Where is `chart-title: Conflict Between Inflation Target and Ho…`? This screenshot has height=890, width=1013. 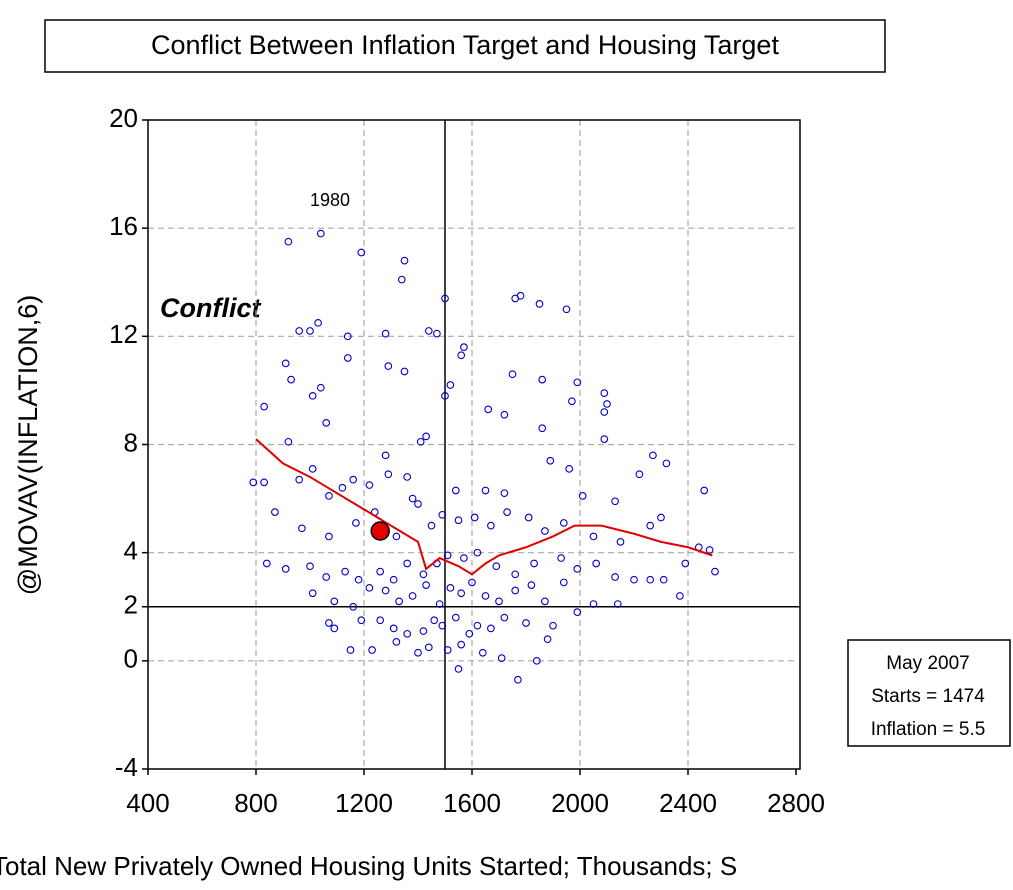
chart-title: Conflict Between Inflation Target and Ho… is located at coordinates (465, 45).